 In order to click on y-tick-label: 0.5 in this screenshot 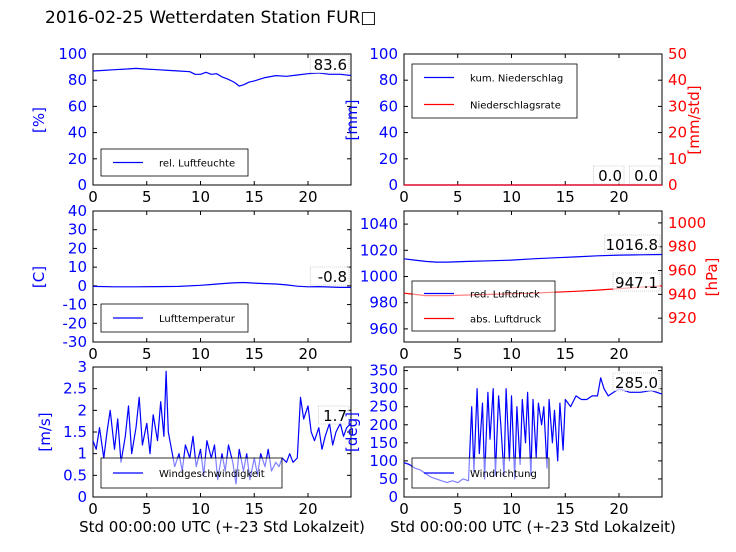, I will do `click(75, 475)`.